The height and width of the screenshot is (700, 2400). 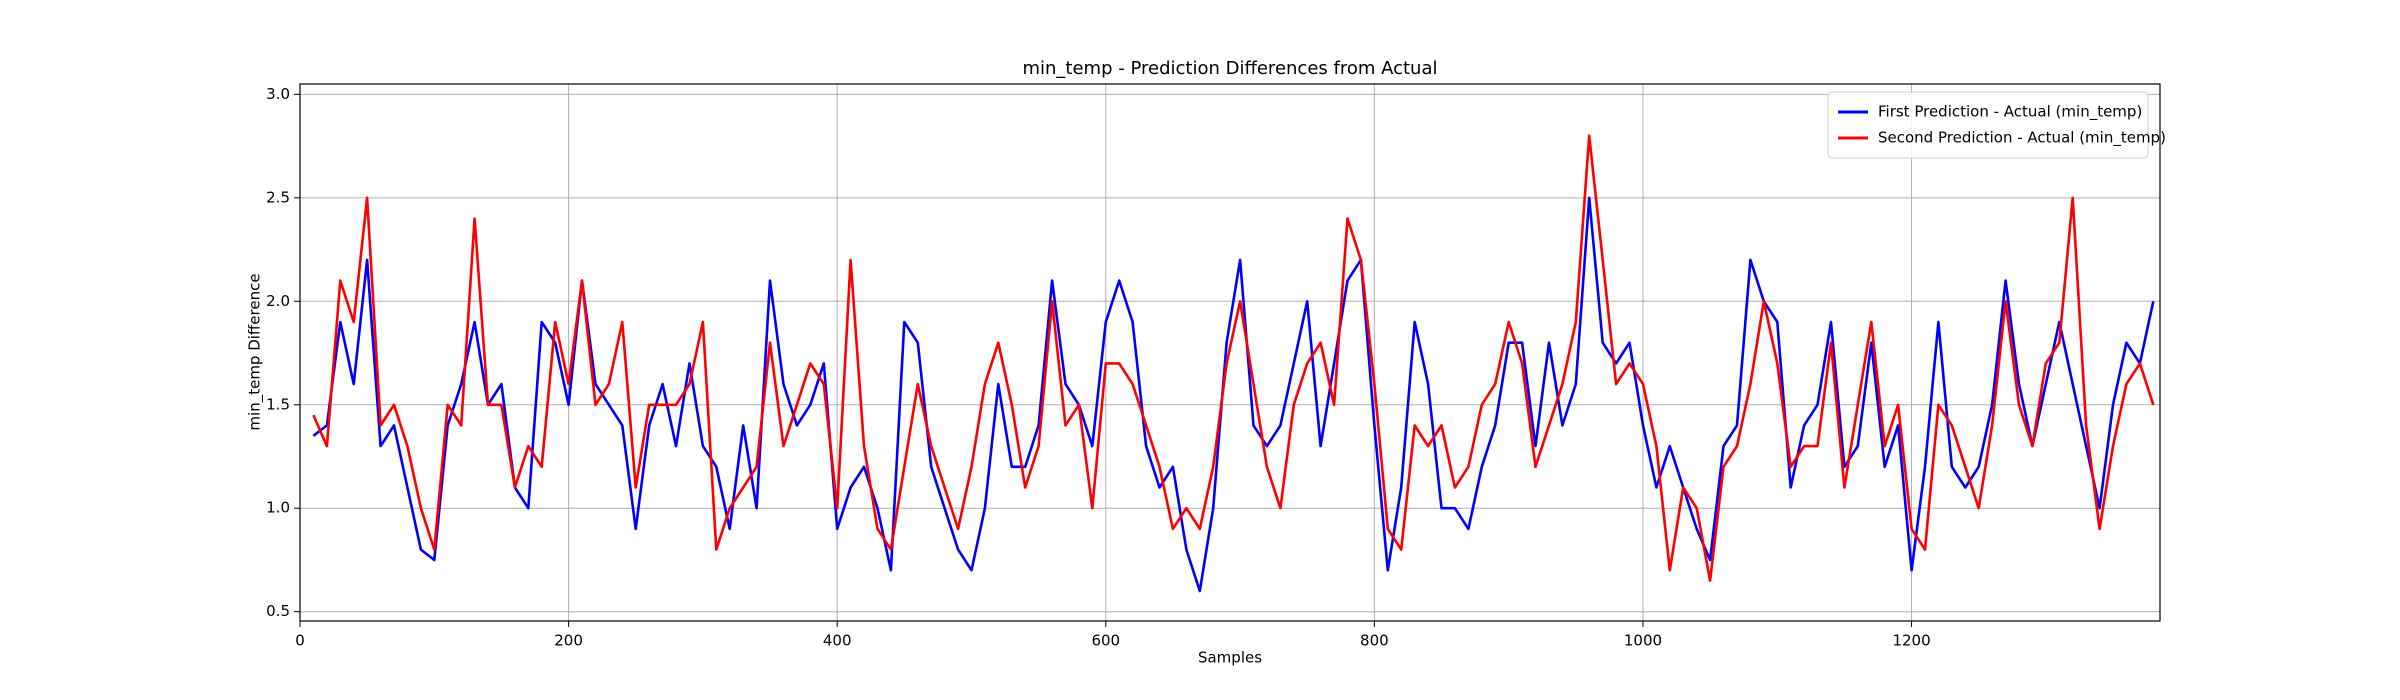 I want to click on y-axis-label: min_temp Difference, so click(x=255, y=351).